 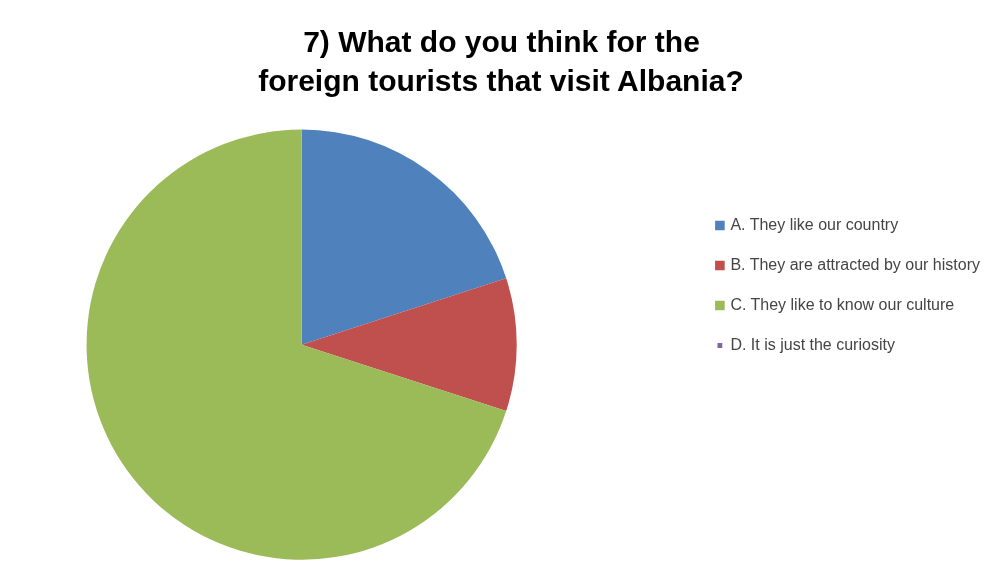 What do you see at coordinates (842, 305) in the screenshot?
I see `legend-label: C. They like to know our culture` at bounding box center [842, 305].